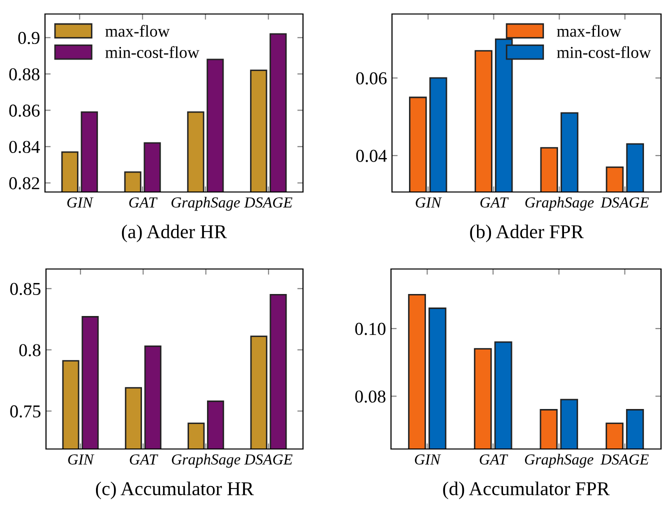 This screenshot has height=515, width=662. What do you see at coordinates (29, 350) in the screenshot?
I see `y-tick-label: 0.8` at bounding box center [29, 350].